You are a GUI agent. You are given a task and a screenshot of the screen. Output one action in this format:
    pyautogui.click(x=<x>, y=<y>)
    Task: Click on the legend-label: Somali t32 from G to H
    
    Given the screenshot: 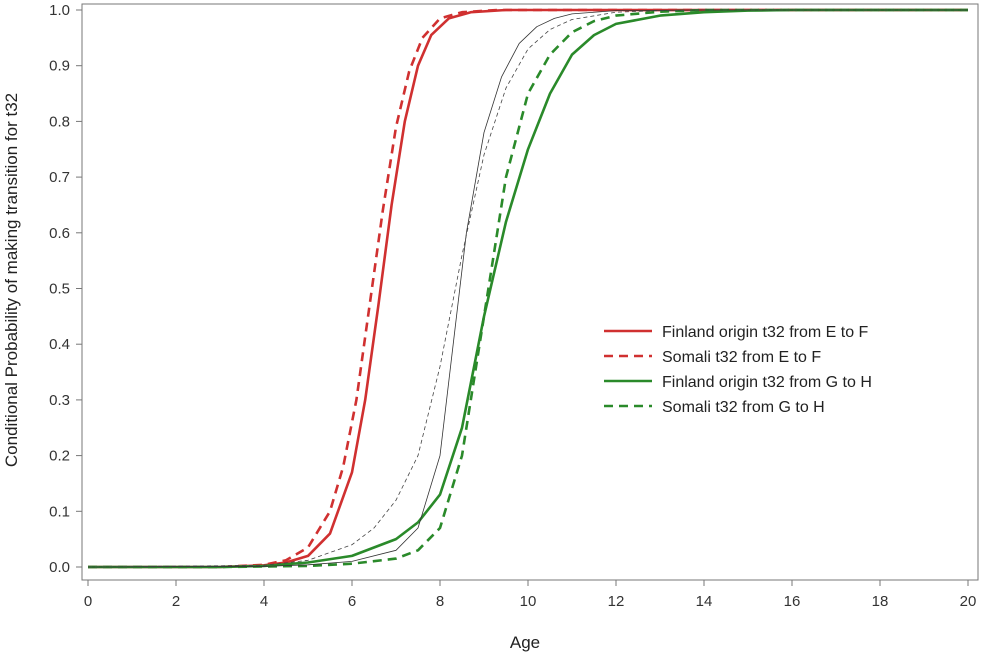 What is the action you would take?
    pyautogui.click(x=743, y=407)
    